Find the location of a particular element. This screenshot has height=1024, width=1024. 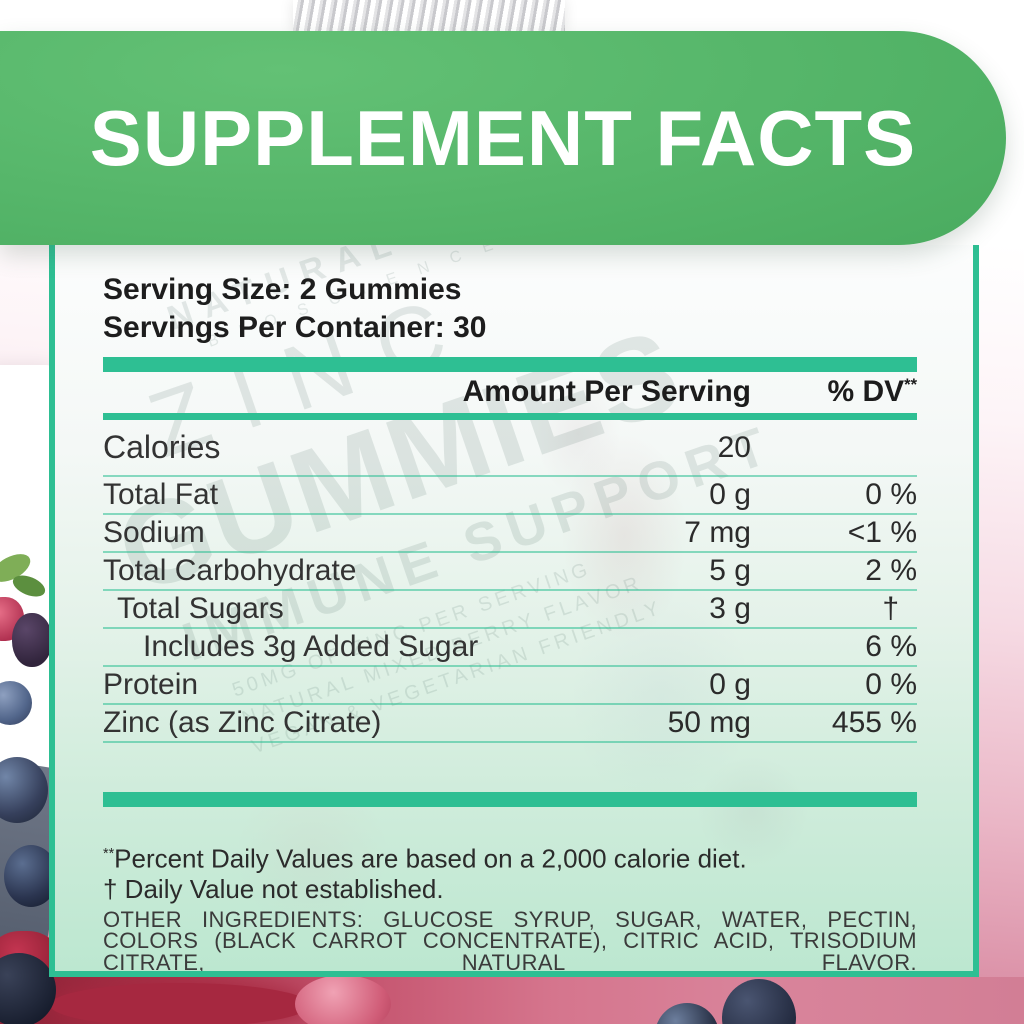

table-row: Total Carbohydrate 5 g 2 % is located at coordinates (510, 572).